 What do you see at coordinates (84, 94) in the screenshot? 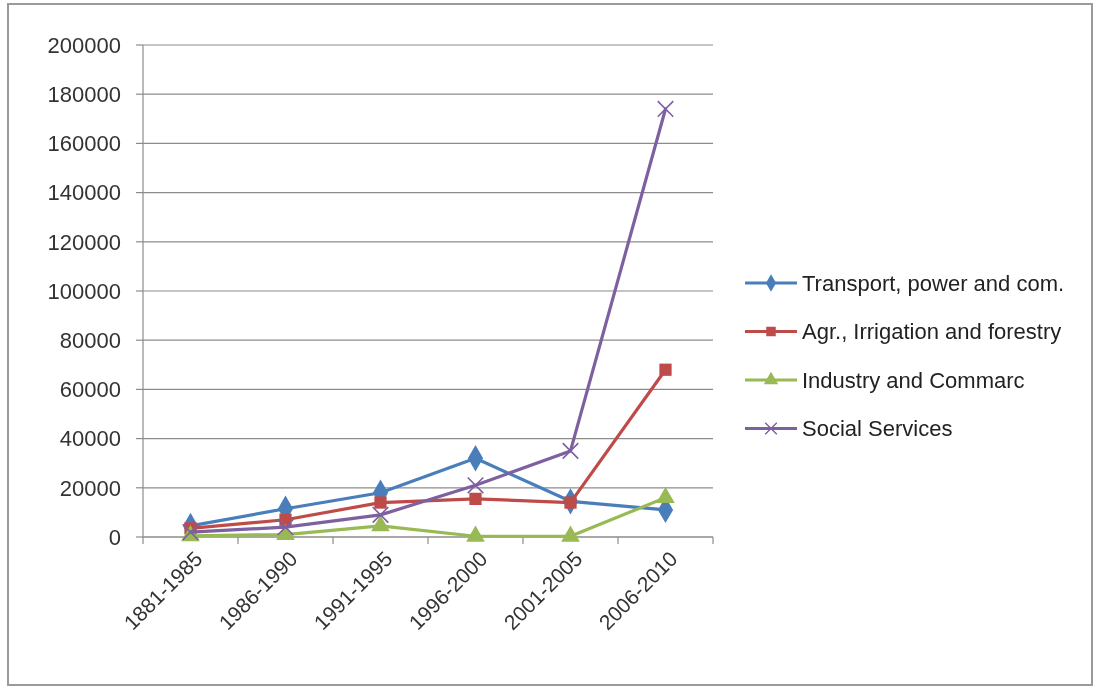
I see `y-tick-label: 180000` at bounding box center [84, 94].